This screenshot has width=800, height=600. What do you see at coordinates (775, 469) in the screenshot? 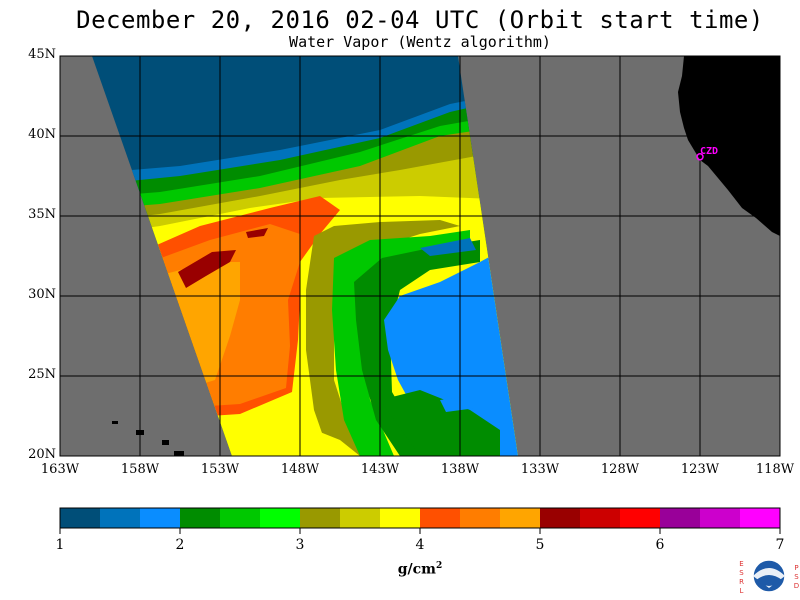
I see `longitude-label: 118W` at bounding box center [775, 469].